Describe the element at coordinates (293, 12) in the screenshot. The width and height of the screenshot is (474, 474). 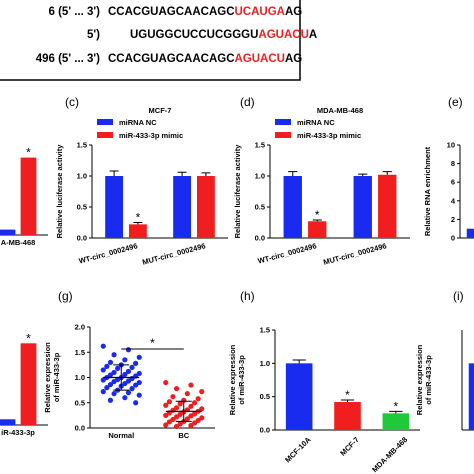
I see `sequence-part: AG` at that location.